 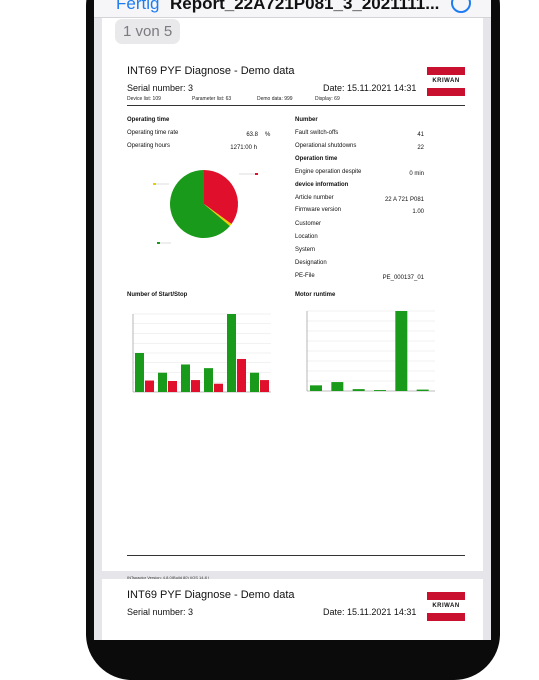 What do you see at coordinates (157, 295) in the screenshot?
I see `starts-chart-title: Number of Start/Stop` at bounding box center [157, 295].